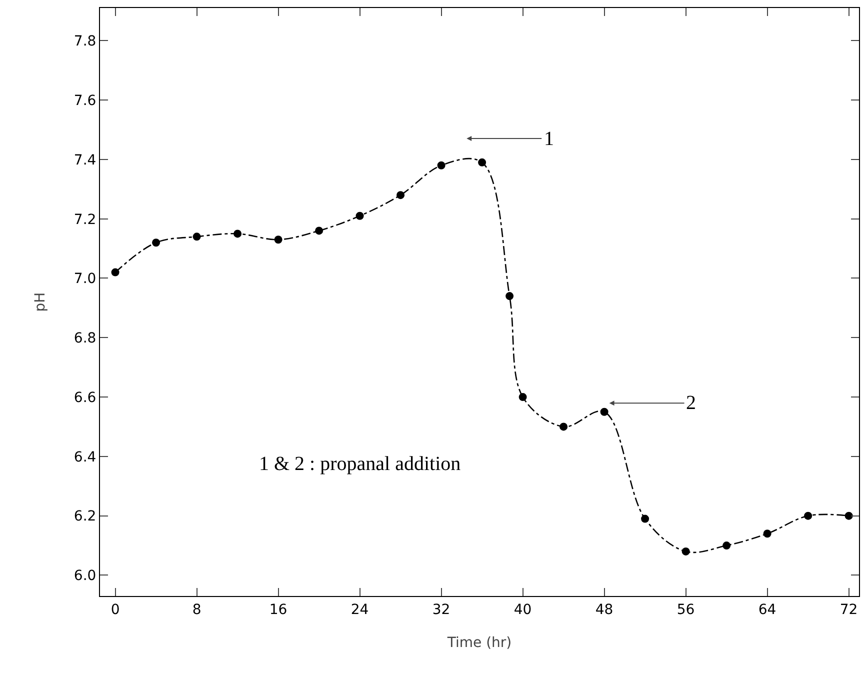 Image resolution: width=867 pixels, height=676 pixels. What do you see at coordinates (604, 610) in the screenshot?
I see `x-tick-label: 48` at bounding box center [604, 610].